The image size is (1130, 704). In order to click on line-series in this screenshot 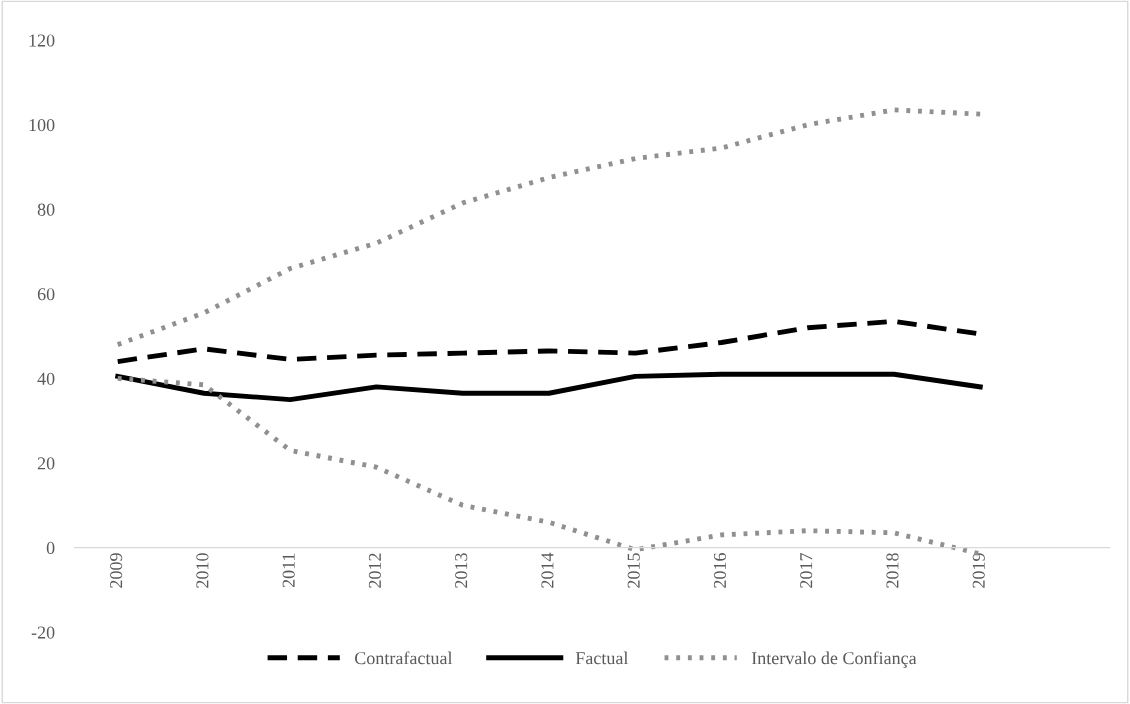, I will do `click(549, 387)`.